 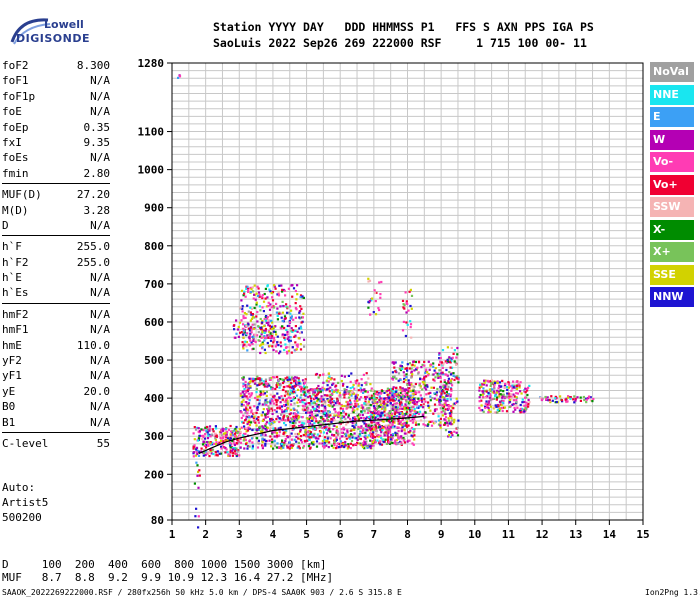 What do you see at coordinates (56, 375) in the screenshot?
I see `param-row: yF1 N/A` at bounding box center [56, 375].